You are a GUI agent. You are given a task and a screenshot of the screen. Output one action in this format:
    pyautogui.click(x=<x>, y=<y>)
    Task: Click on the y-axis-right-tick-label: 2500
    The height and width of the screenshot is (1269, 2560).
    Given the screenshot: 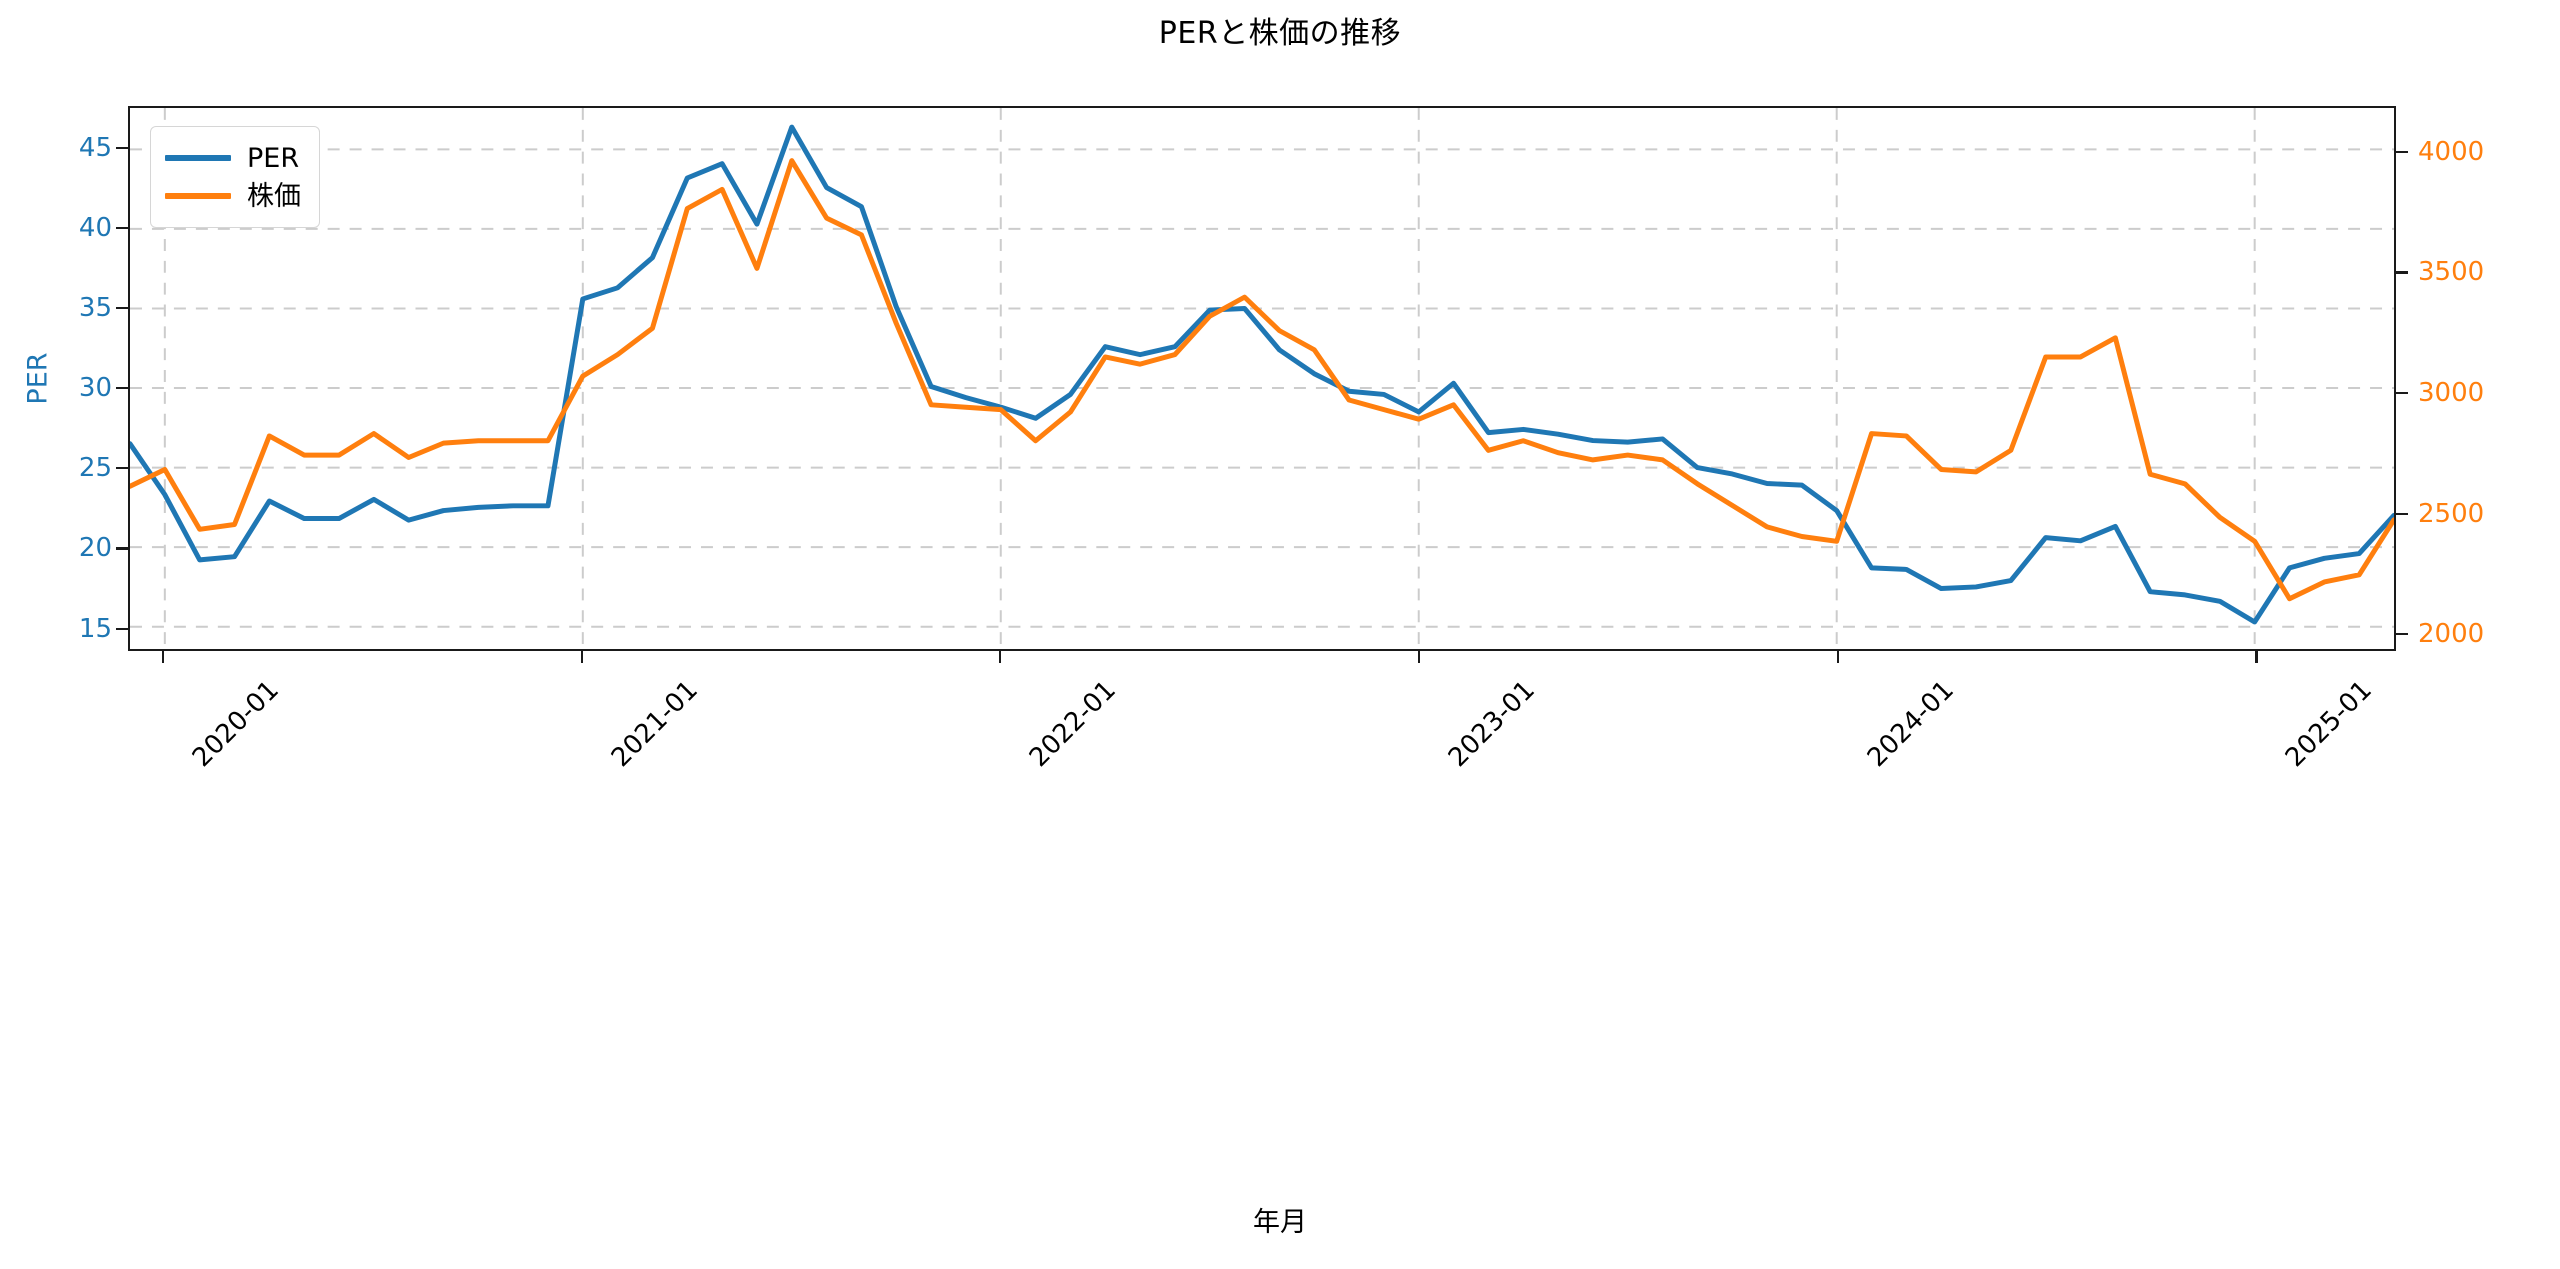 What is the action you would take?
    pyautogui.click(x=2451, y=513)
    